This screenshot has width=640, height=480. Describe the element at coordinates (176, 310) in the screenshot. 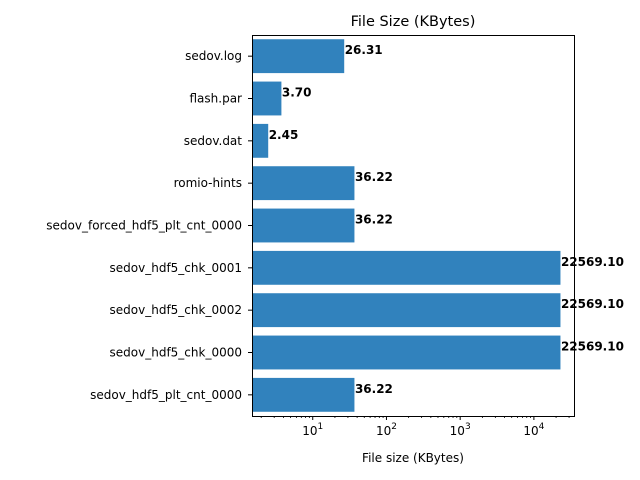

I see `category-label-6: sedov_hdf5_chk_0002` at that location.